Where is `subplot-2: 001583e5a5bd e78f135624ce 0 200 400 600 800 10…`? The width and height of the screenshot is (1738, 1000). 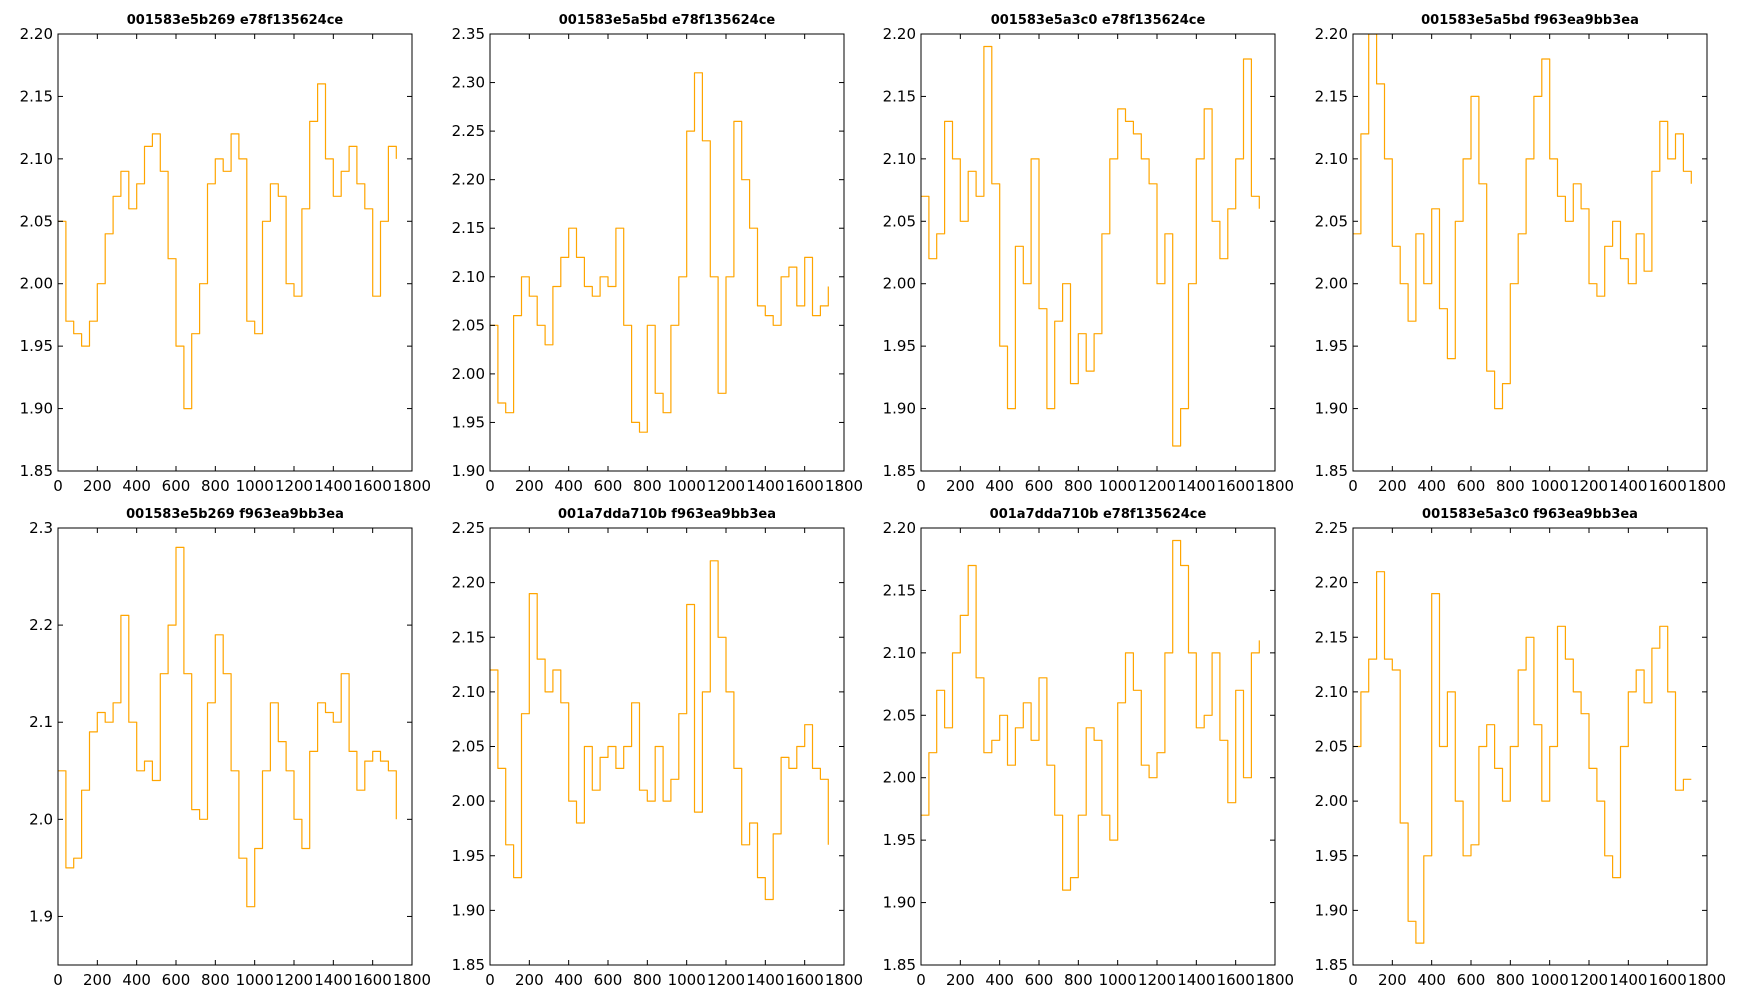 subplot-2: 001583e5a5bd e78f135624ce 0 200 400 600 800 10… is located at coordinates (658, 254).